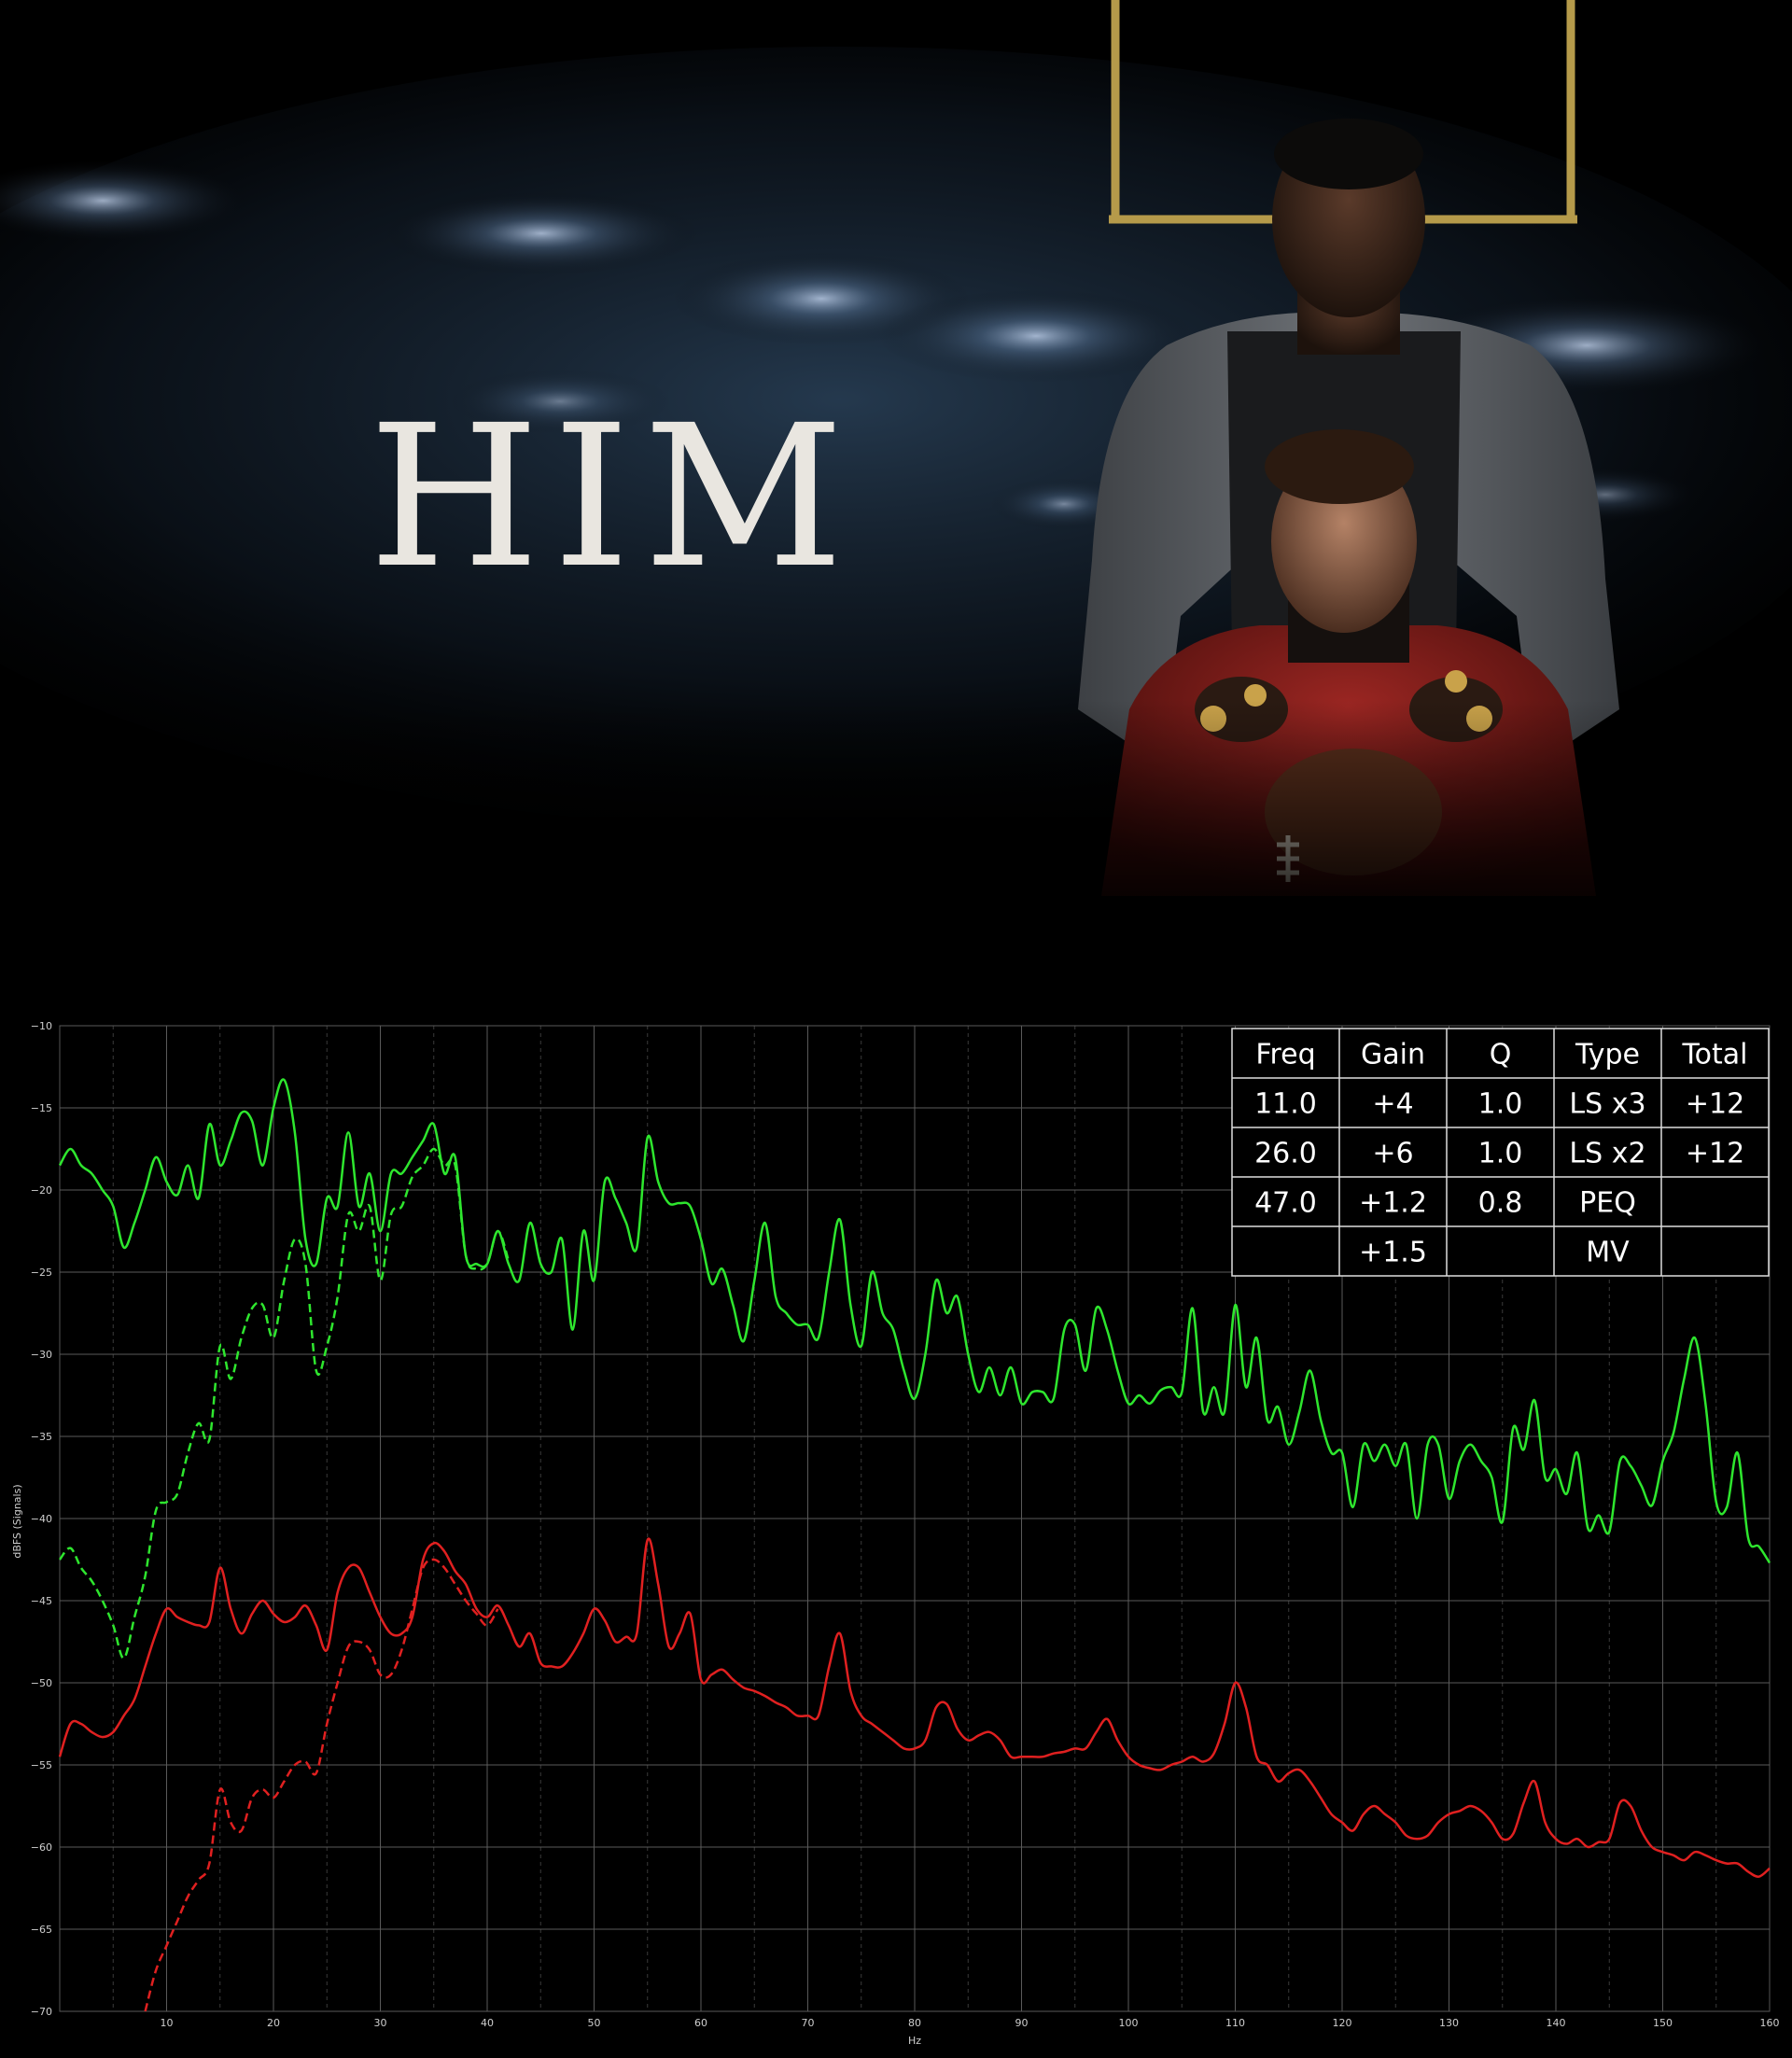 This screenshot has height=2058, width=1792. I want to click on y-tick-label: −35, so click(41, 1437).